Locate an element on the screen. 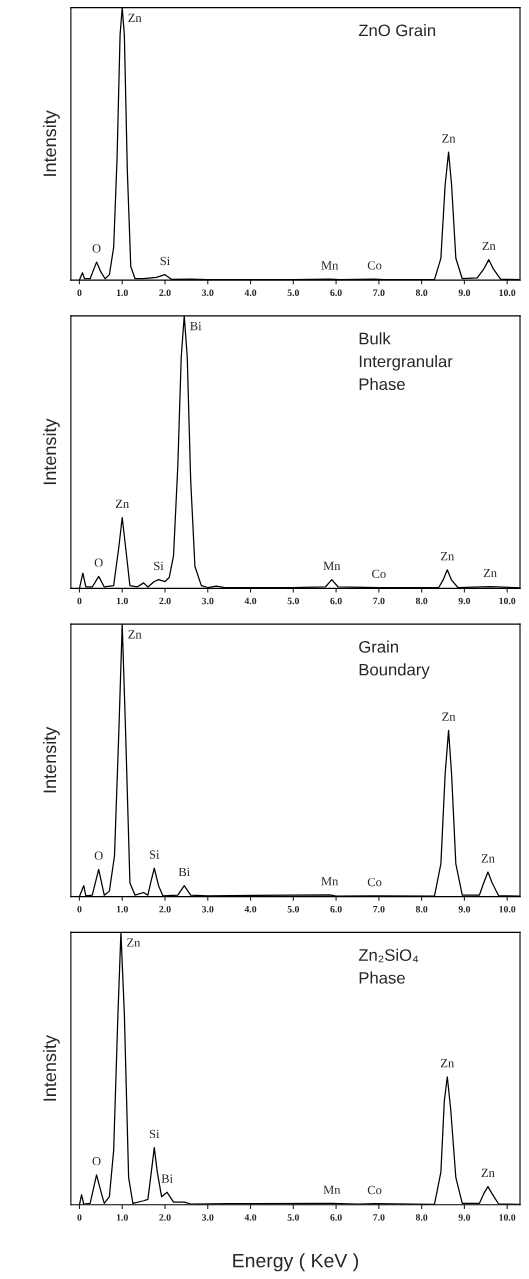  text: Grain Boundary is located at coordinates (394, 659).